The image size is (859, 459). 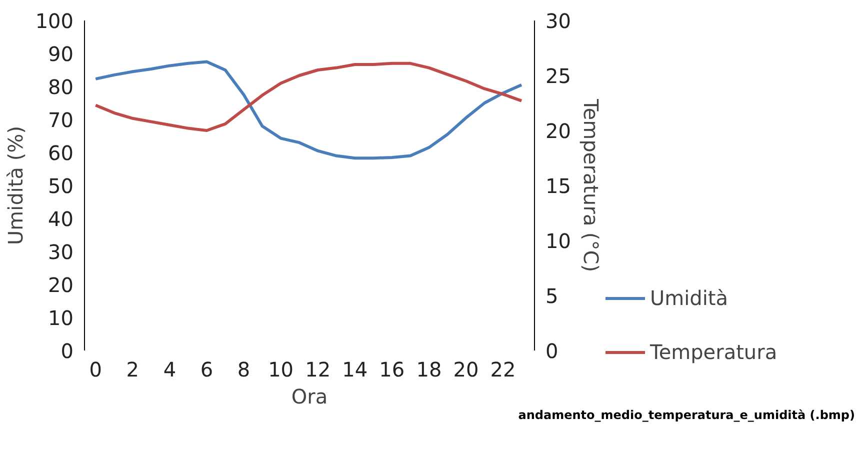 What do you see at coordinates (558, 186) in the screenshot?
I see `y2-tick-label: 15` at bounding box center [558, 186].